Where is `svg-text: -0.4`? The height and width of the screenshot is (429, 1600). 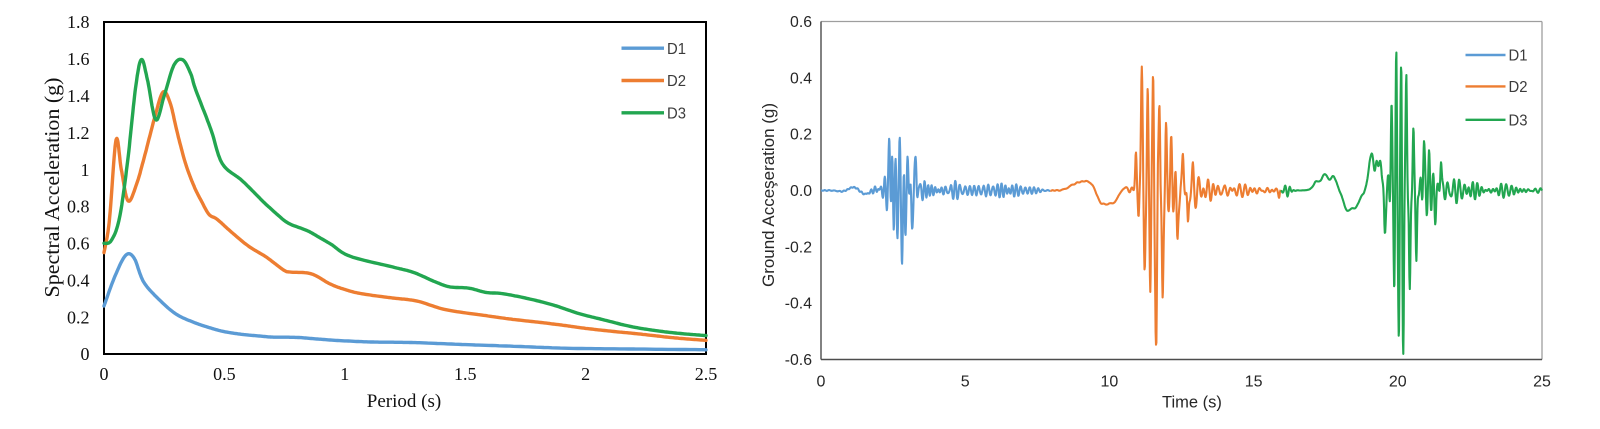 svg-text: -0.4 is located at coordinates (798, 304).